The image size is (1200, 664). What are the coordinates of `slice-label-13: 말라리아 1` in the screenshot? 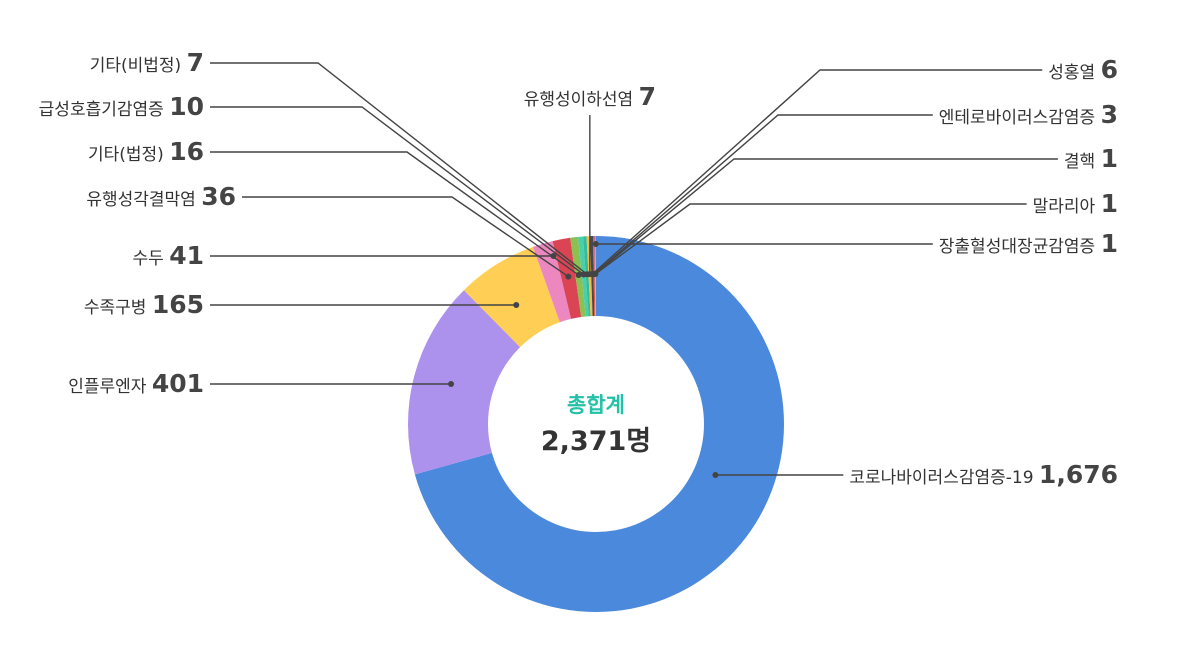 It's located at (1075, 203).